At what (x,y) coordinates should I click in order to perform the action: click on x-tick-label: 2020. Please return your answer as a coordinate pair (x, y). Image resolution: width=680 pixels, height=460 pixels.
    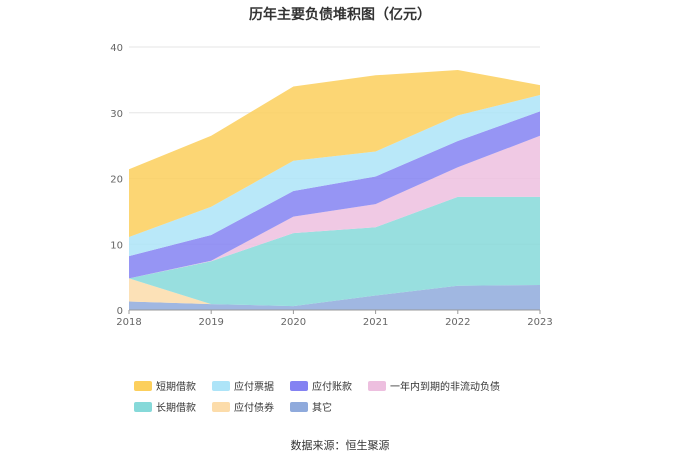
    Looking at the image, I should click on (293, 322).